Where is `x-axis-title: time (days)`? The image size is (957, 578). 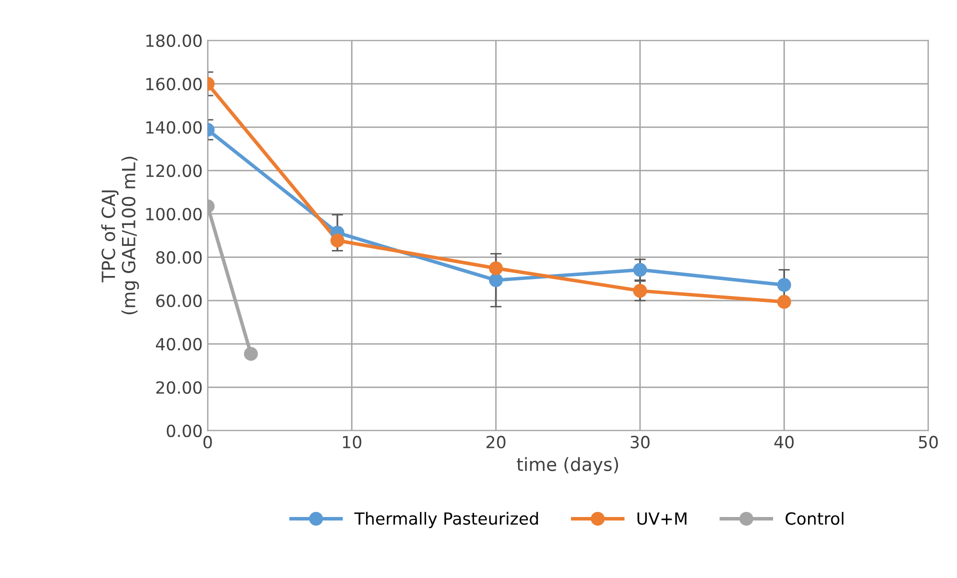
x-axis-title: time (days) is located at coordinates (567, 466).